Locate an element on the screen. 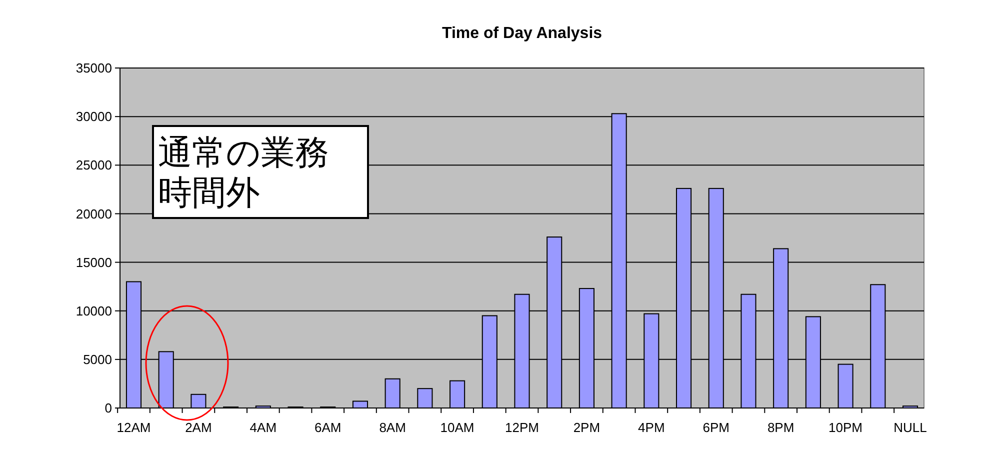 The height and width of the screenshot is (451, 982). x-tick-label: NULL is located at coordinates (910, 427).